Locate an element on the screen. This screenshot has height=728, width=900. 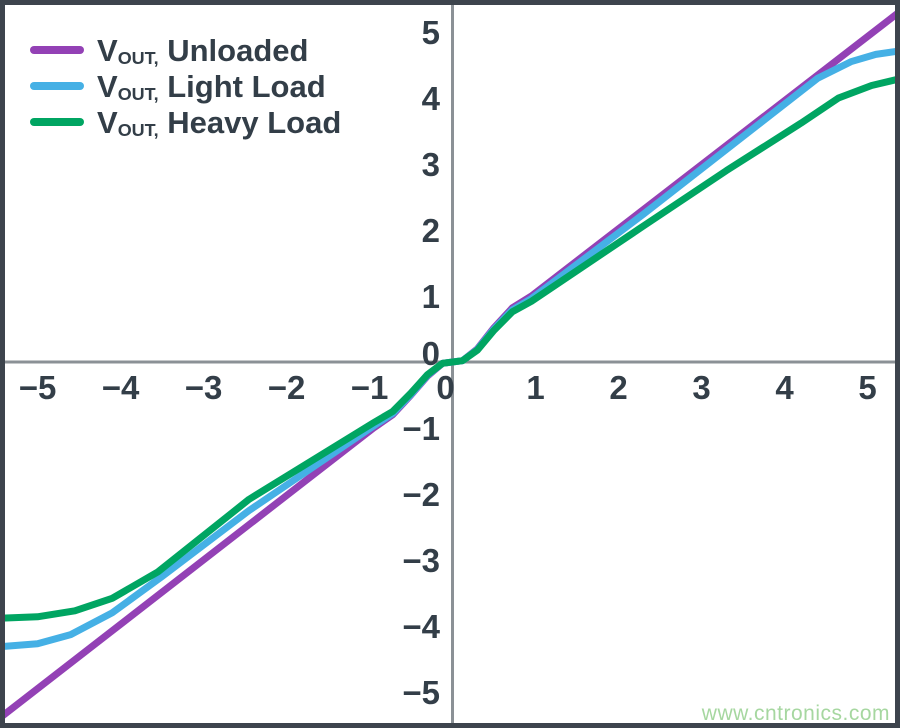
x-tick-label: 3 is located at coordinates (701, 387).